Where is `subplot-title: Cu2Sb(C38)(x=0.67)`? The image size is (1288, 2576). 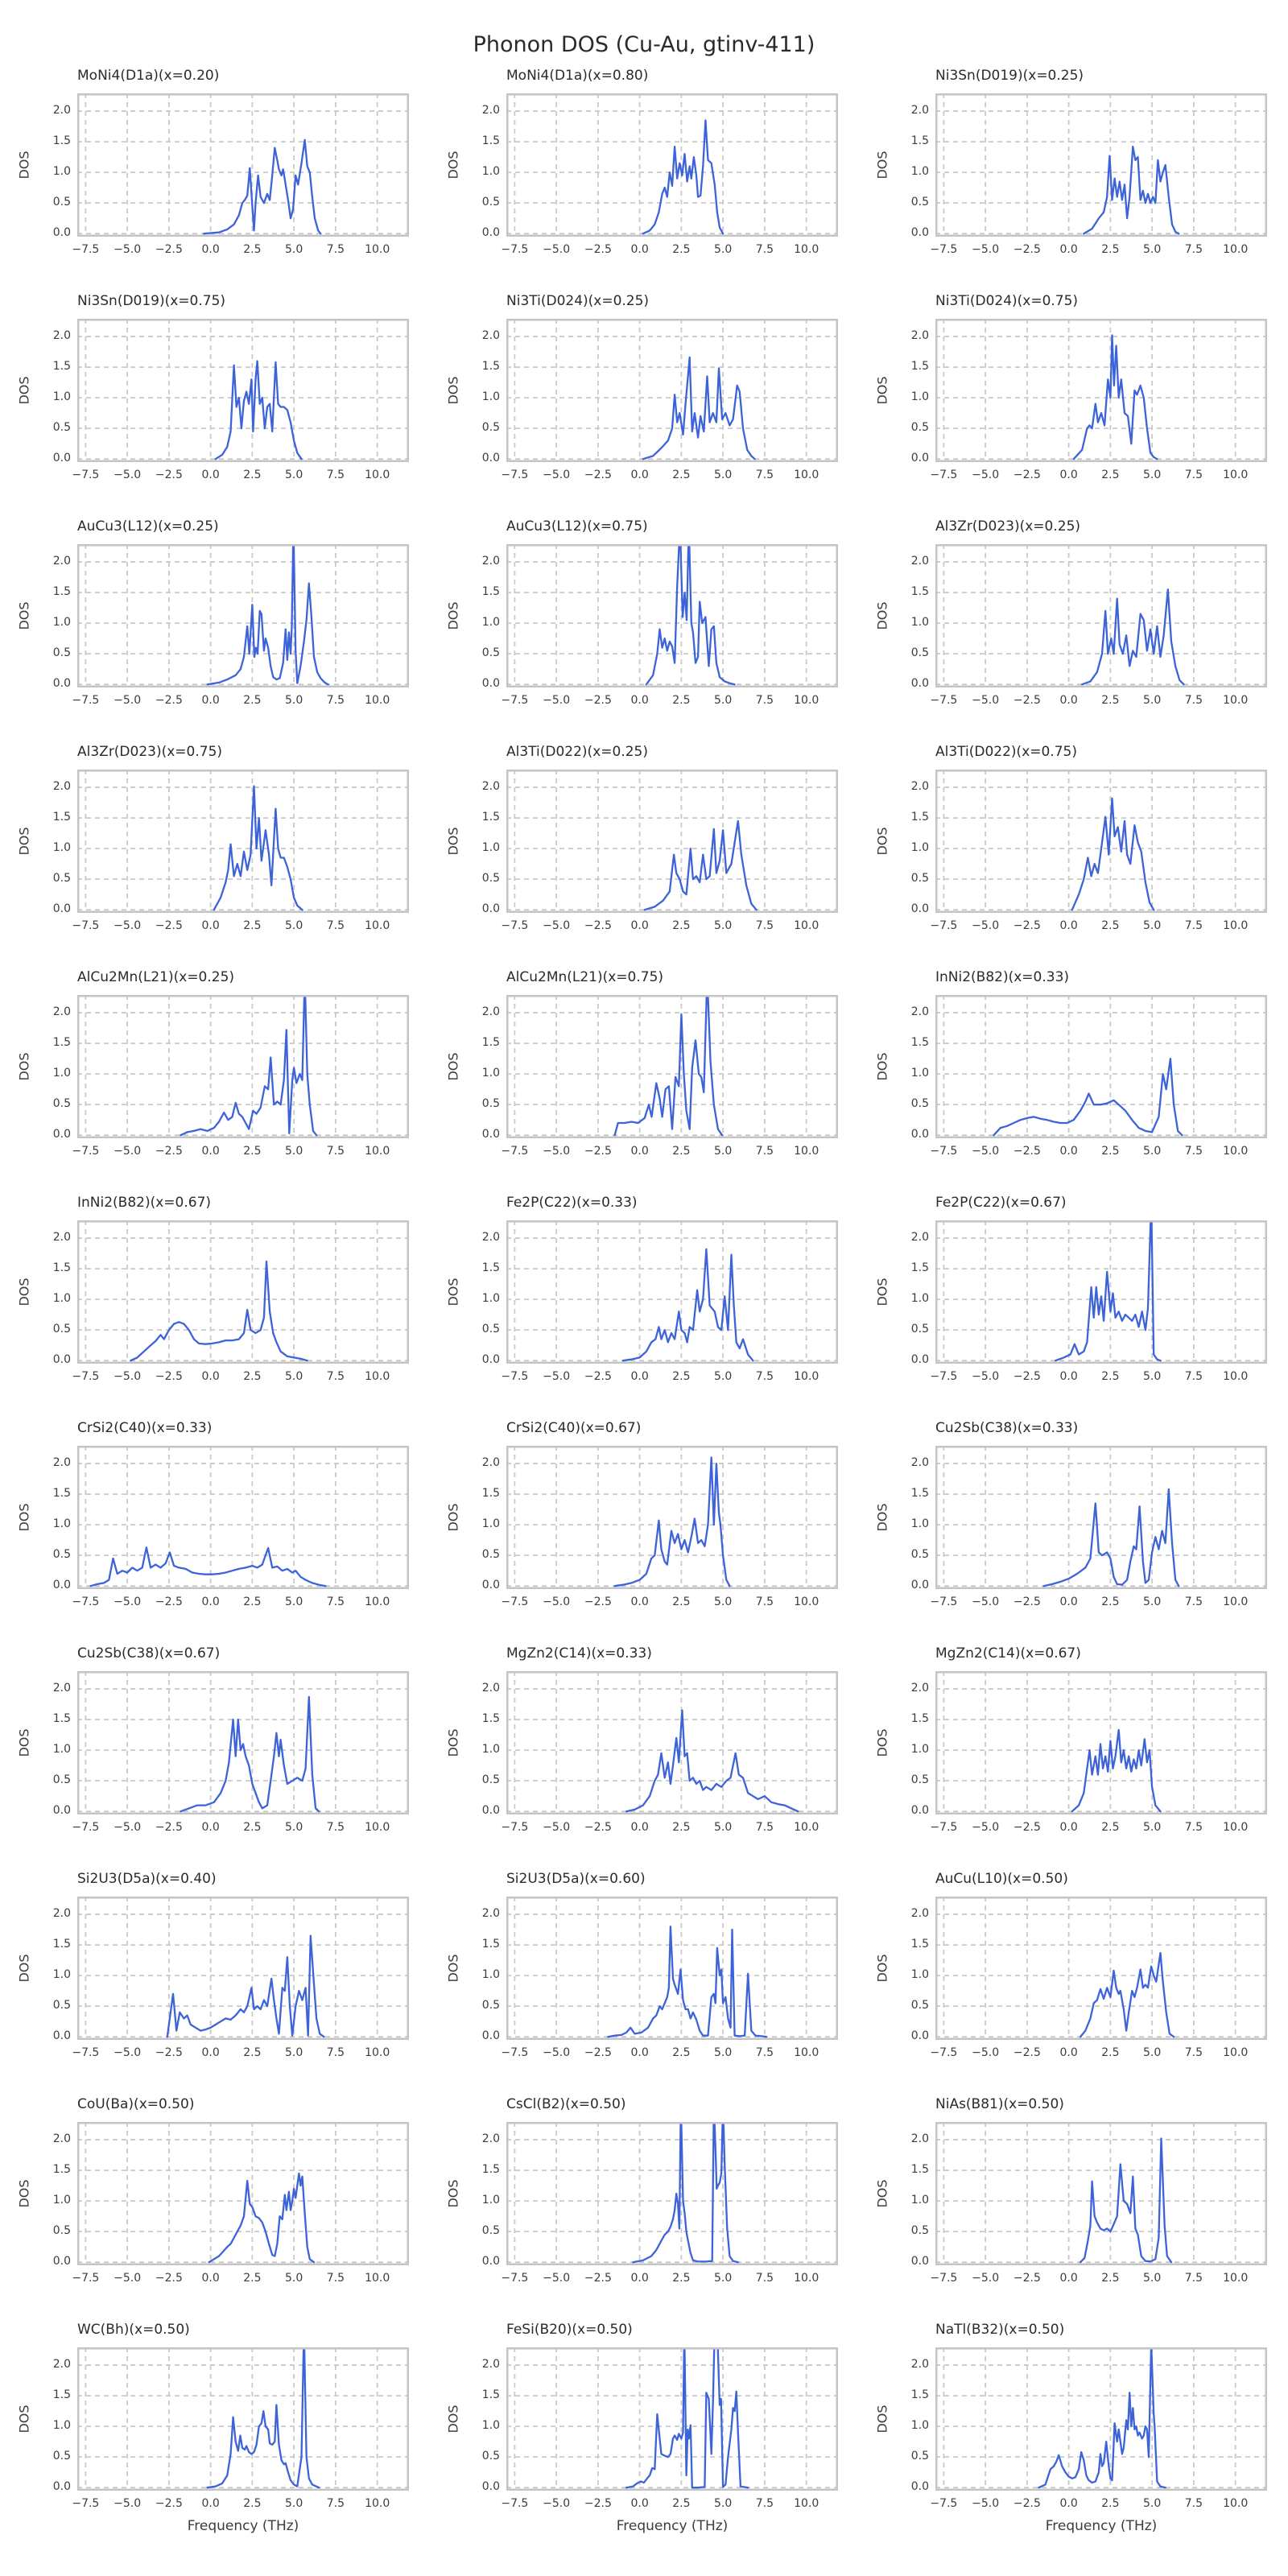 subplot-title: Cu2Sb(C38)(x=0.67) is located at coordinates (149, 1653).